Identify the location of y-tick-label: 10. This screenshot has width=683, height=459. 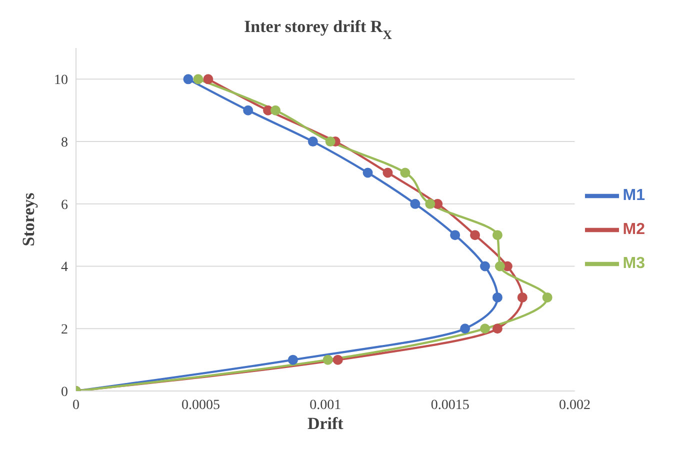
(61, 80).